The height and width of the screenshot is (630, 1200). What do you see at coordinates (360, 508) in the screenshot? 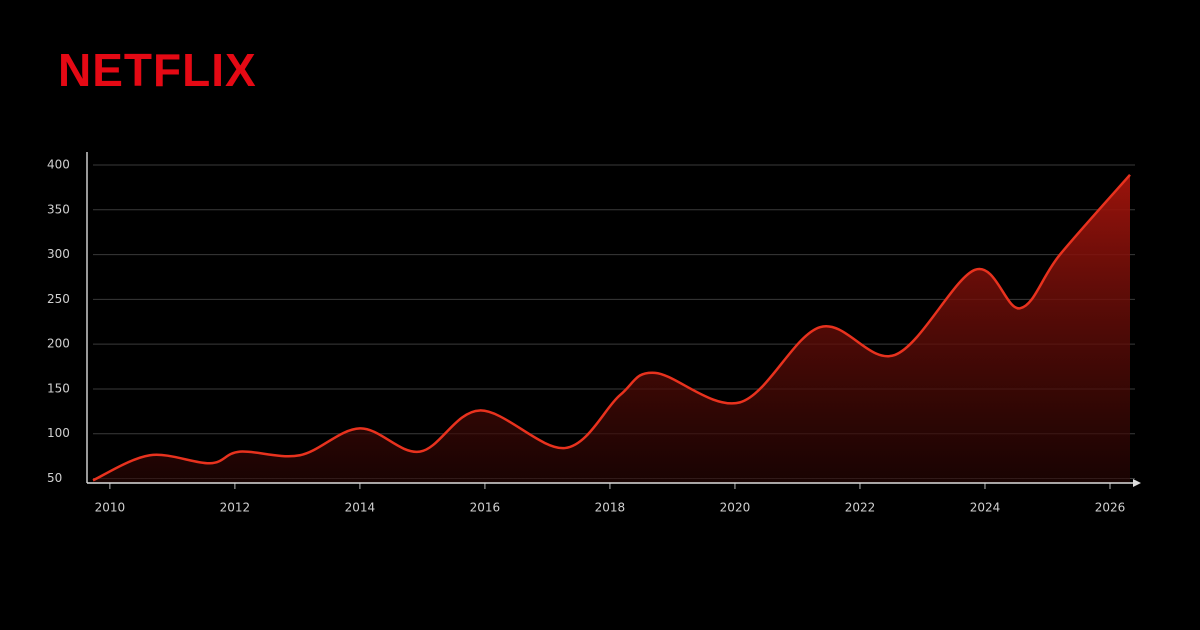
I see `x-tick-label: 2014` at bounding box center [360, 508].